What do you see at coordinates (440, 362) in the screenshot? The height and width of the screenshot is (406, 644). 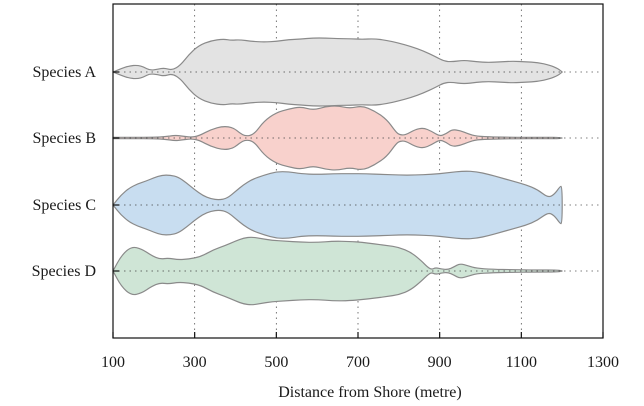 I see `x-tick-label: 900` at bounding box center [440, 362].